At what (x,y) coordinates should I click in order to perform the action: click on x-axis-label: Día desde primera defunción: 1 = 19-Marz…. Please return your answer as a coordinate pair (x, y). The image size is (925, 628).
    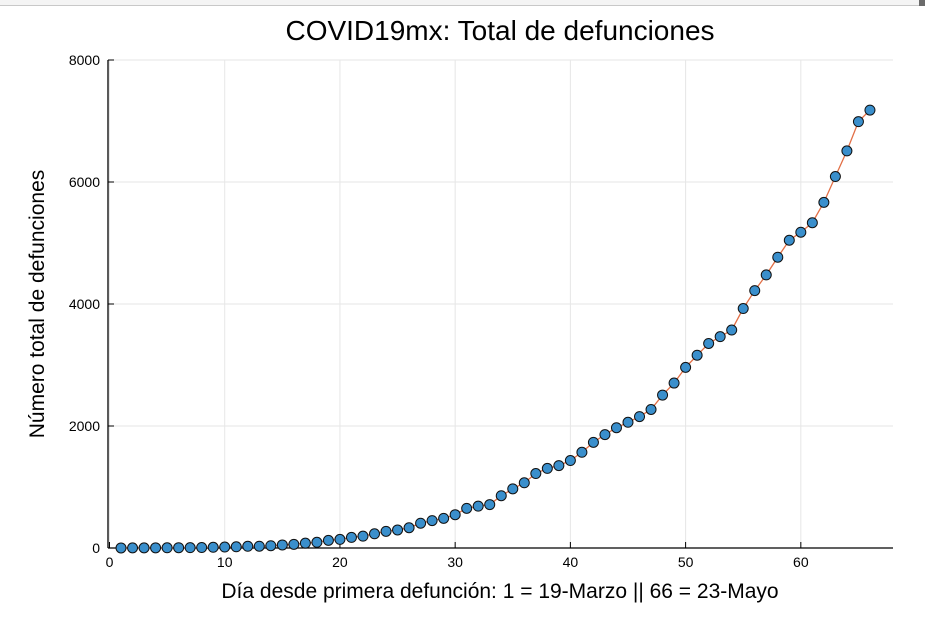
    Looking at the image, I should click on (499, 591).